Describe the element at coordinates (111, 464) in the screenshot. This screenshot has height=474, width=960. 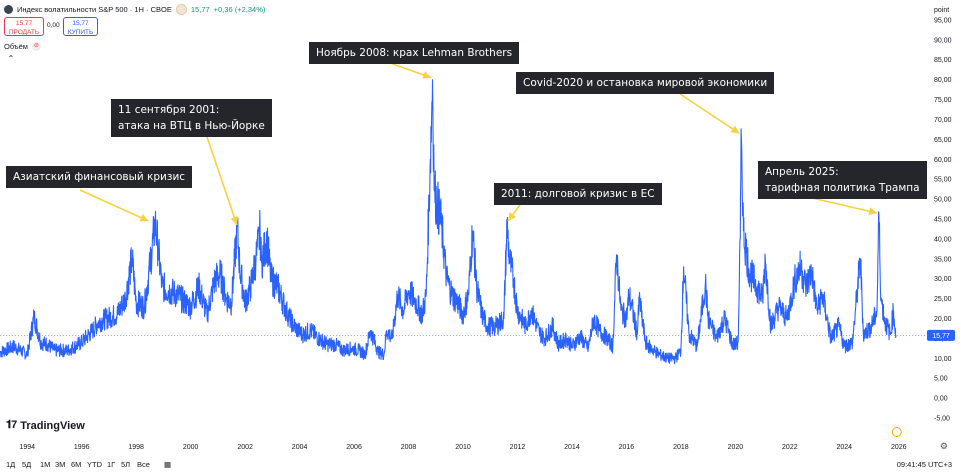
I see `timeframe-1y: 1Г` at that location.